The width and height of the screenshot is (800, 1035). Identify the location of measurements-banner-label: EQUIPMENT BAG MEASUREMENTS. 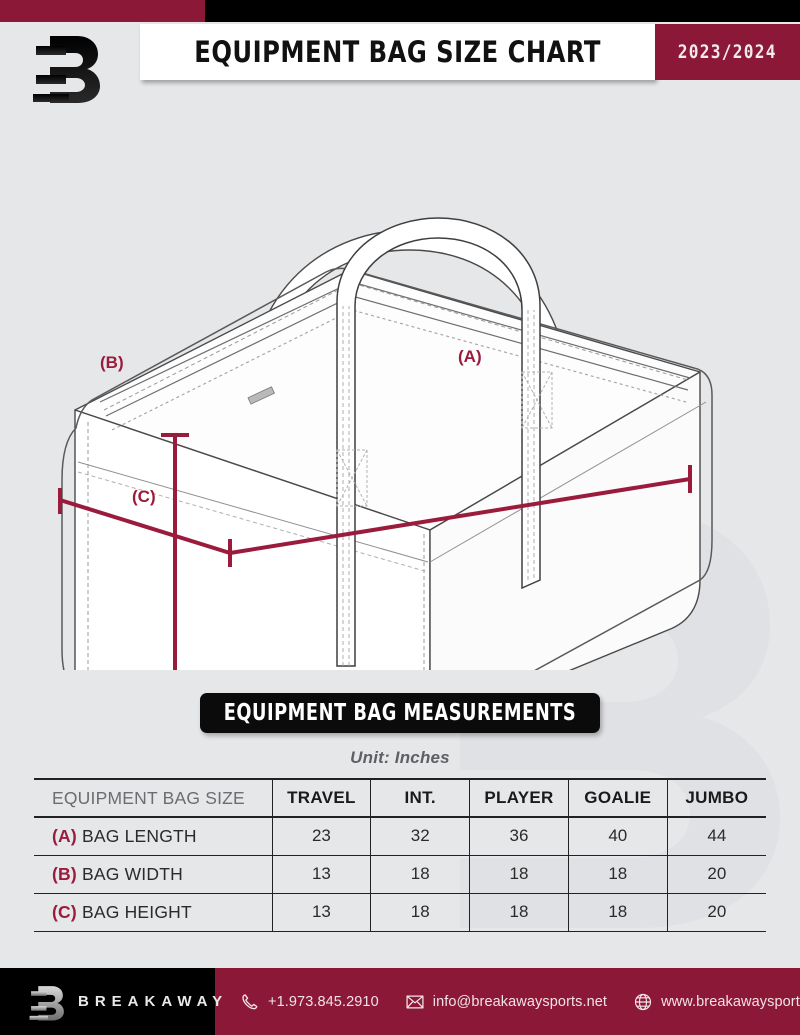
(400, 713).